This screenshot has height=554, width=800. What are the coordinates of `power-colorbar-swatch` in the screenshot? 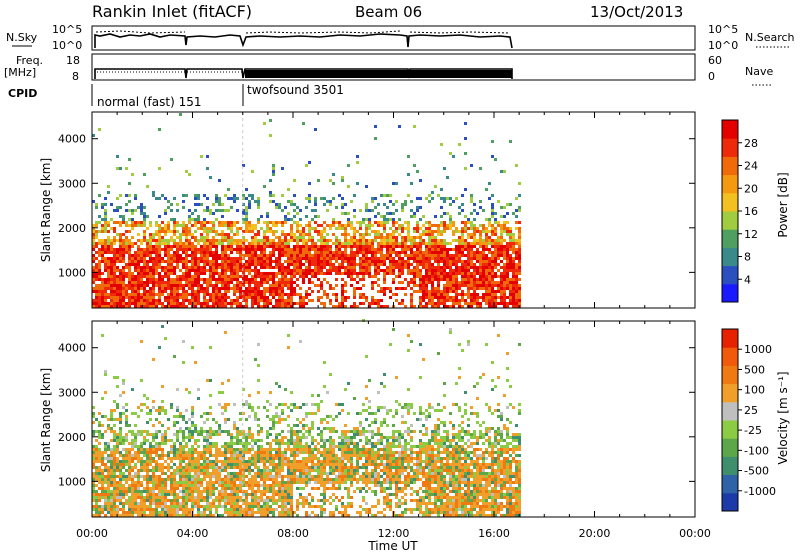 It's located at (730, 202).